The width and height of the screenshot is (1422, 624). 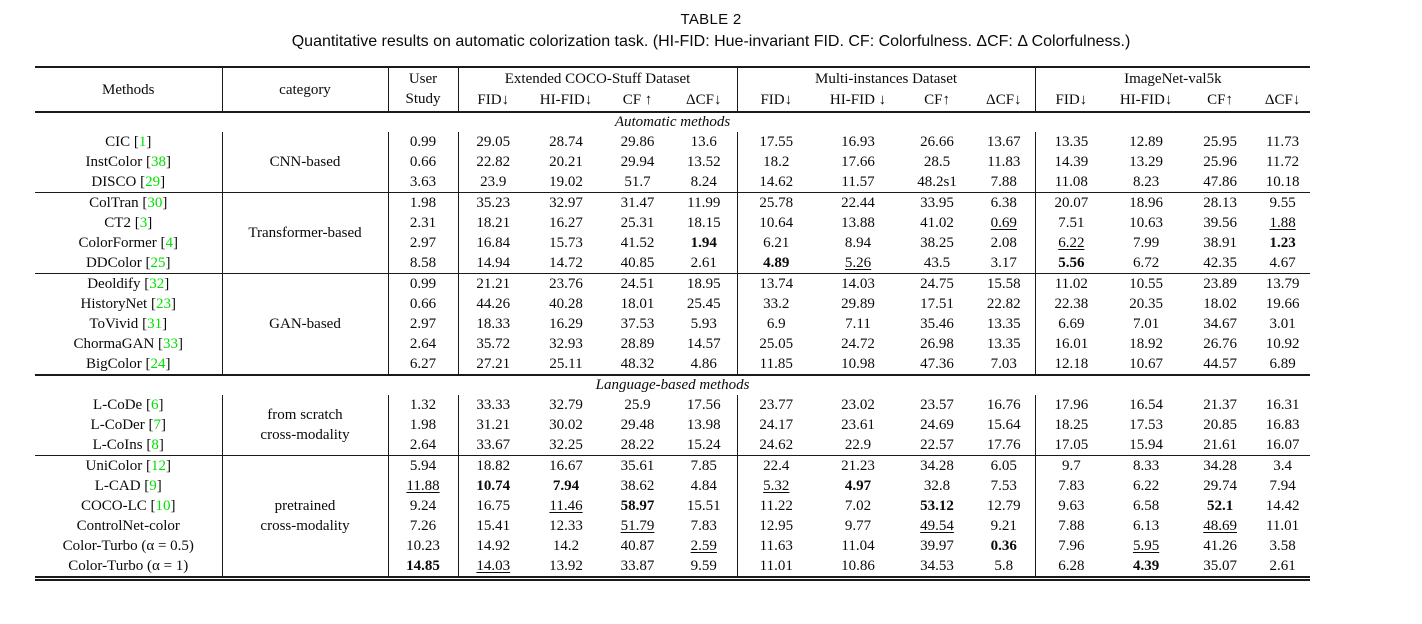 I want to click on value-cell: 13.74, so click(x=776, y=283).